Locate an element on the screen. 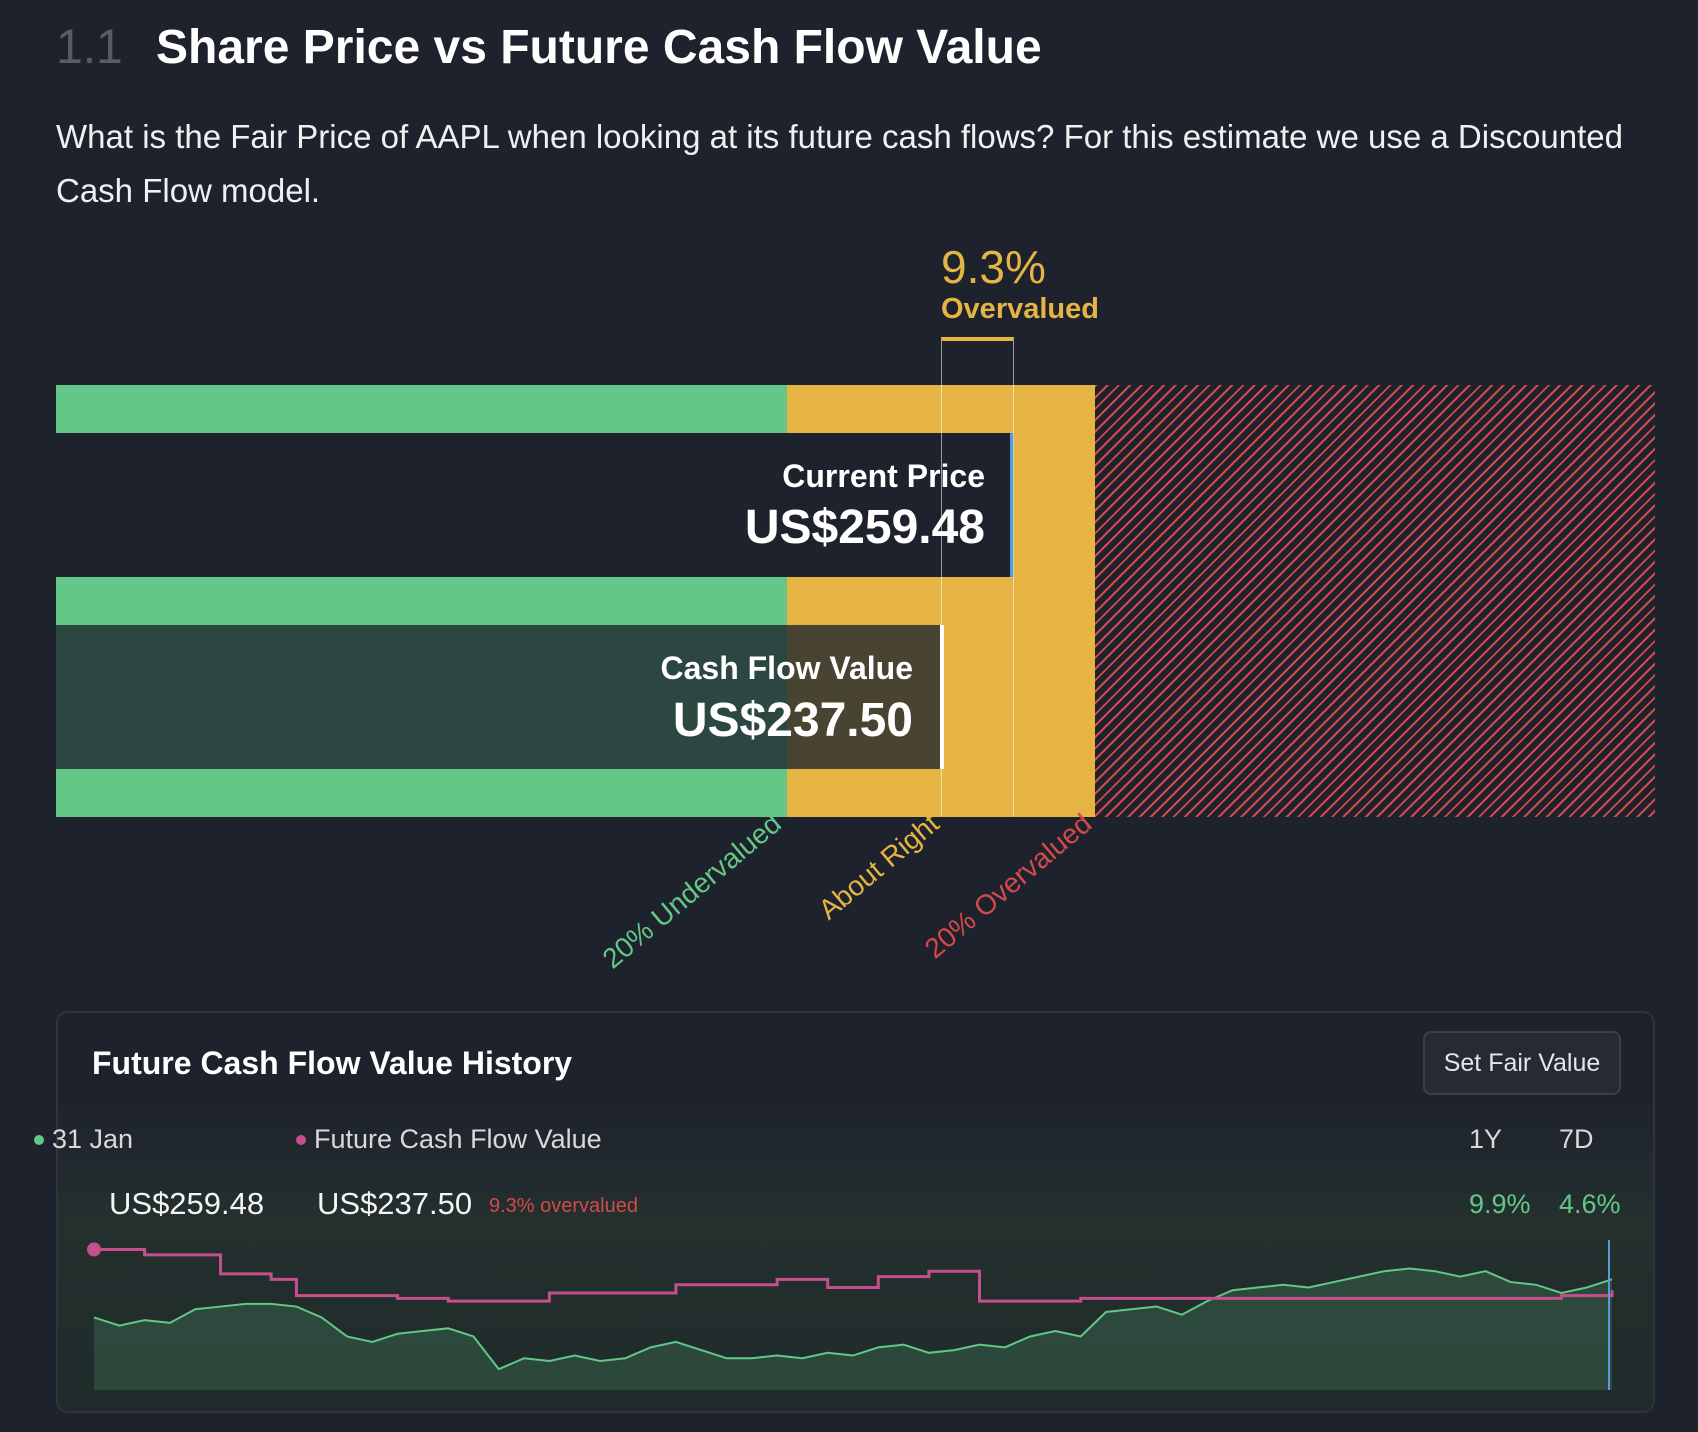 The image size is (1698, 1432). future-cash-flow-line is located at coordinates (854, 1275).